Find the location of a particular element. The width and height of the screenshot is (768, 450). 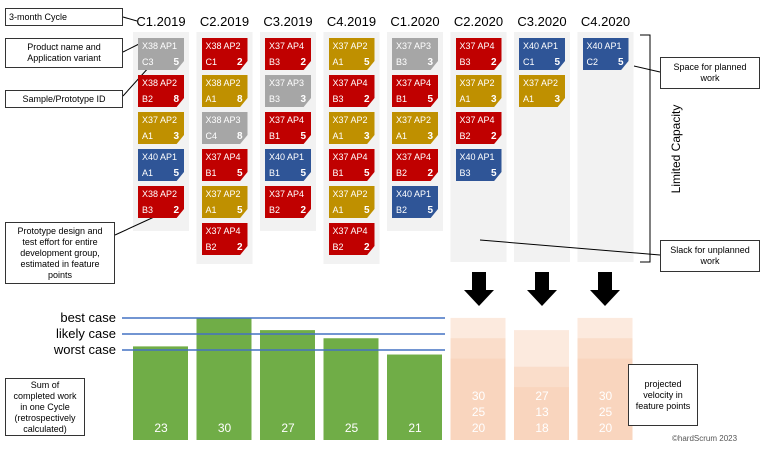

projected-value: 13 is located at coordinates (542, 412).